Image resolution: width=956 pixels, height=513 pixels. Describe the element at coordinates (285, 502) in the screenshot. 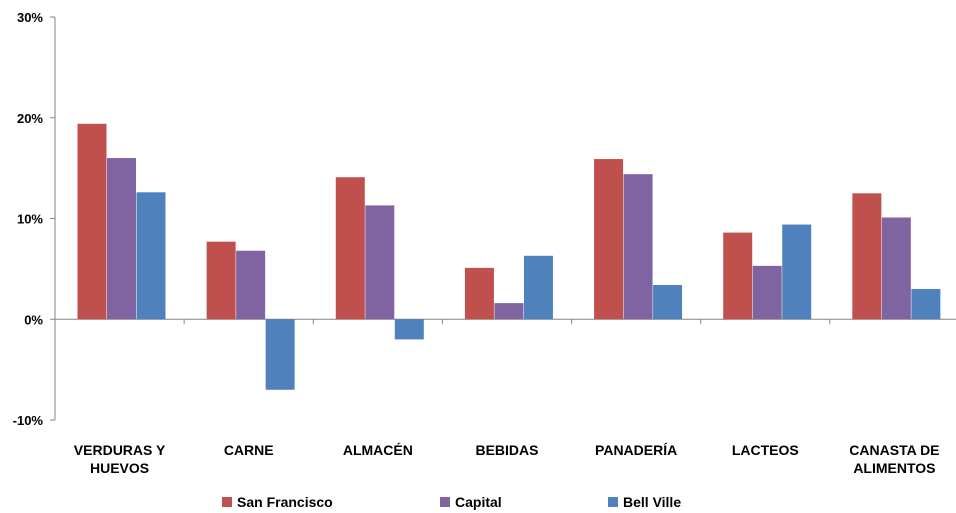

I see `legend-label: San Francisco` at that location.